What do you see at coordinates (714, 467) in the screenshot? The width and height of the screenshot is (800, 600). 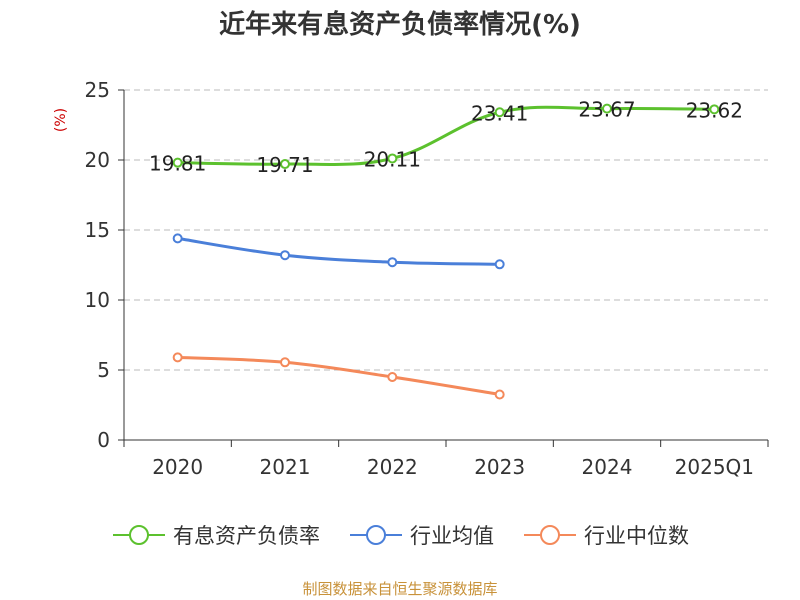 I see `x-tick-label: 2025Q1` at bounding box center [714, 467].